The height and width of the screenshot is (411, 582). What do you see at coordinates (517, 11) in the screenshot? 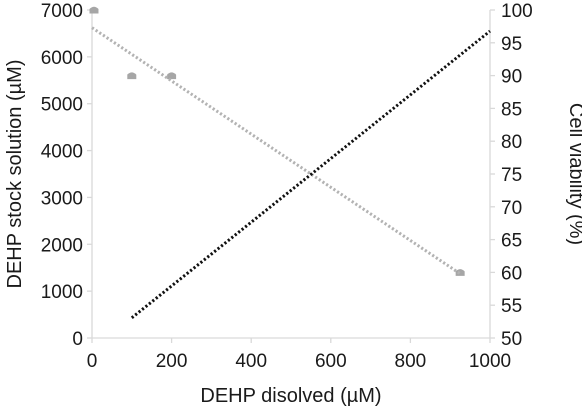
I see `y2-tick-label: 100` at bounding box center [517, 11].